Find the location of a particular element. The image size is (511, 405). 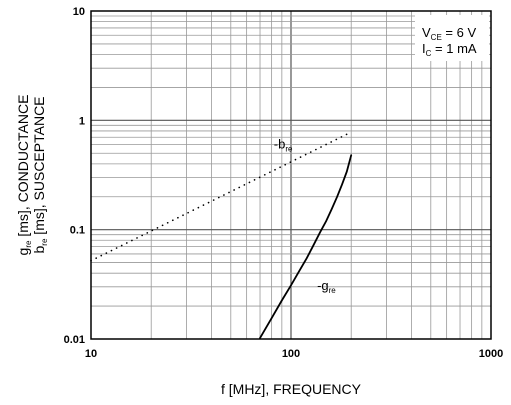

y-tick-label: 1 is located at coordinates (82, 121).